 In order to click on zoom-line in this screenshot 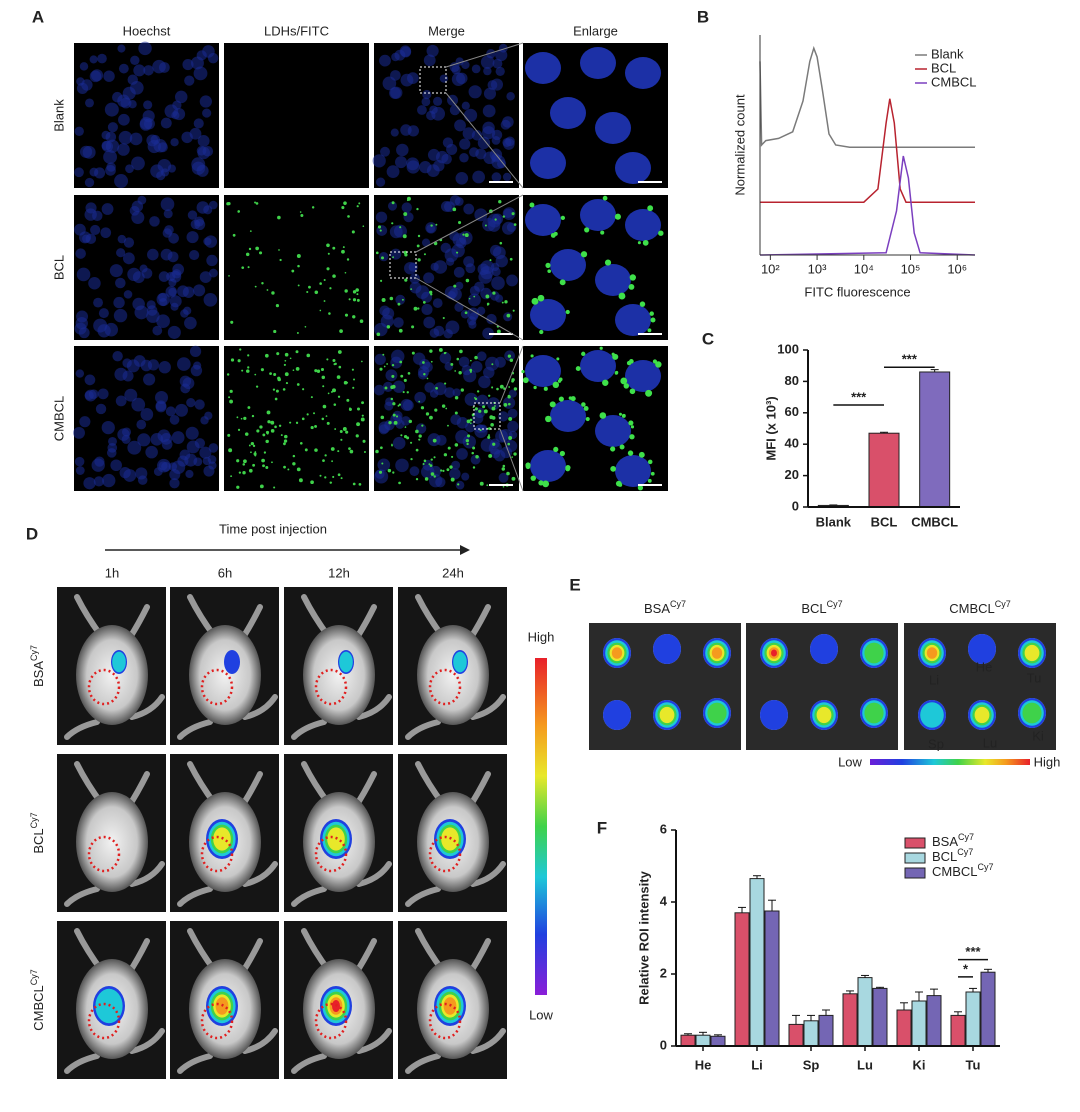, I will do `click(469, 309)`.